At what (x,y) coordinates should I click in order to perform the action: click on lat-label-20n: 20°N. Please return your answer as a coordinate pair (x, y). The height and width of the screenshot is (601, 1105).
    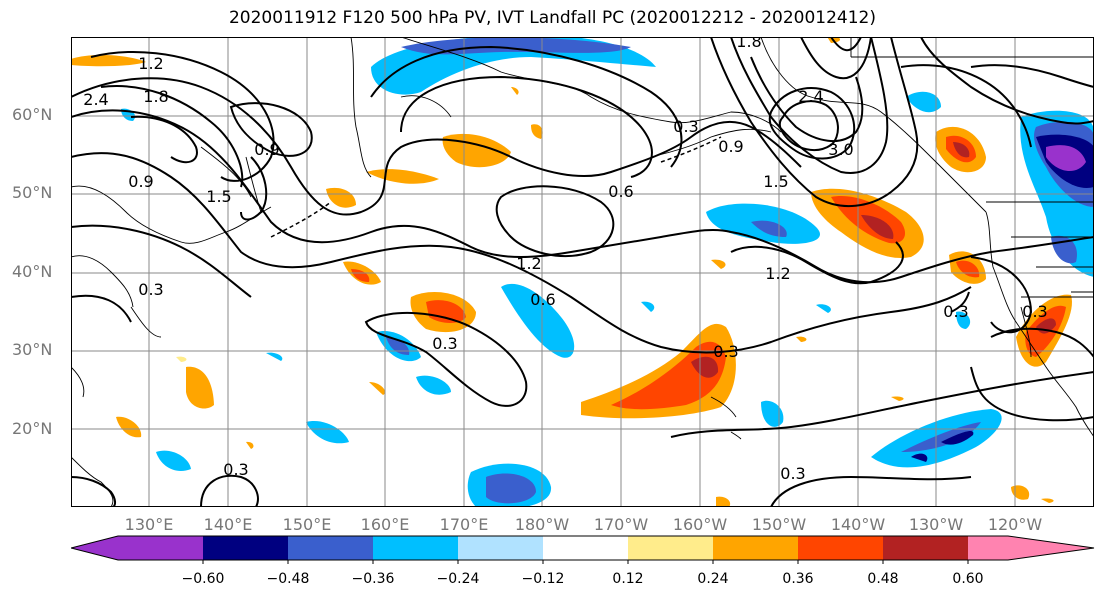
    Looking at the image, I should click on (32, 428).